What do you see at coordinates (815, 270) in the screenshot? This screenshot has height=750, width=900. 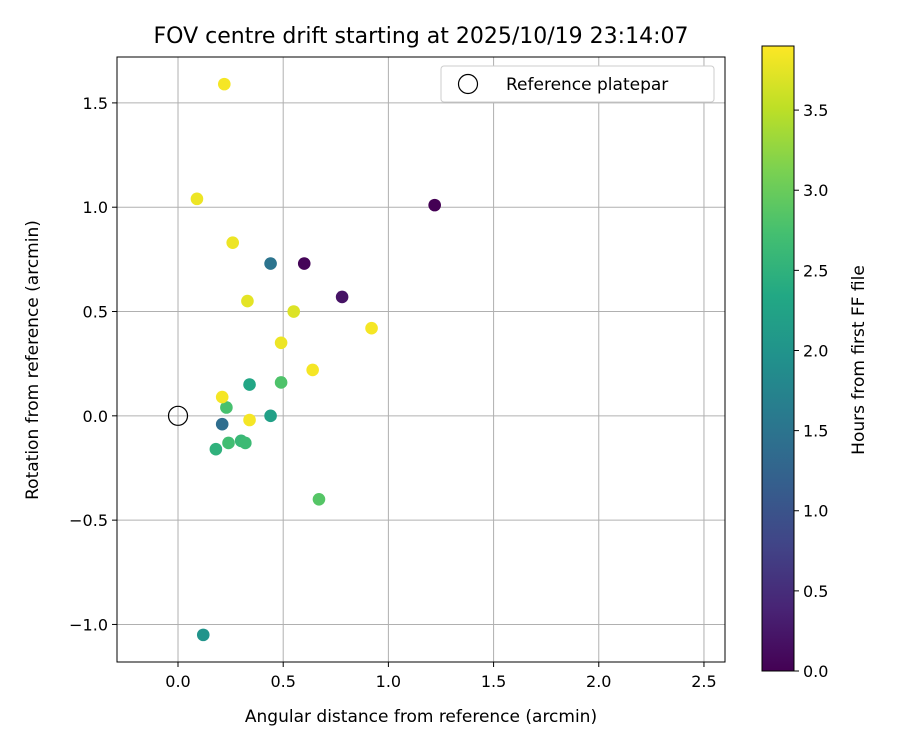 I see `colorbar-tick-label: 2.5` at bounding box center [815, 270].